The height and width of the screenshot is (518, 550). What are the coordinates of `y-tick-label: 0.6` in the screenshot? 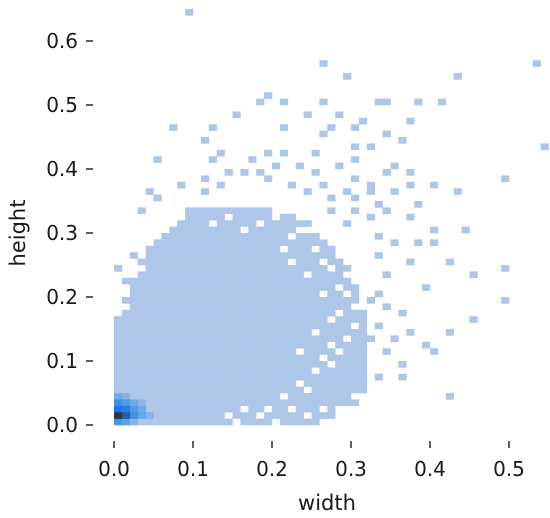 It's located at (62, 41).